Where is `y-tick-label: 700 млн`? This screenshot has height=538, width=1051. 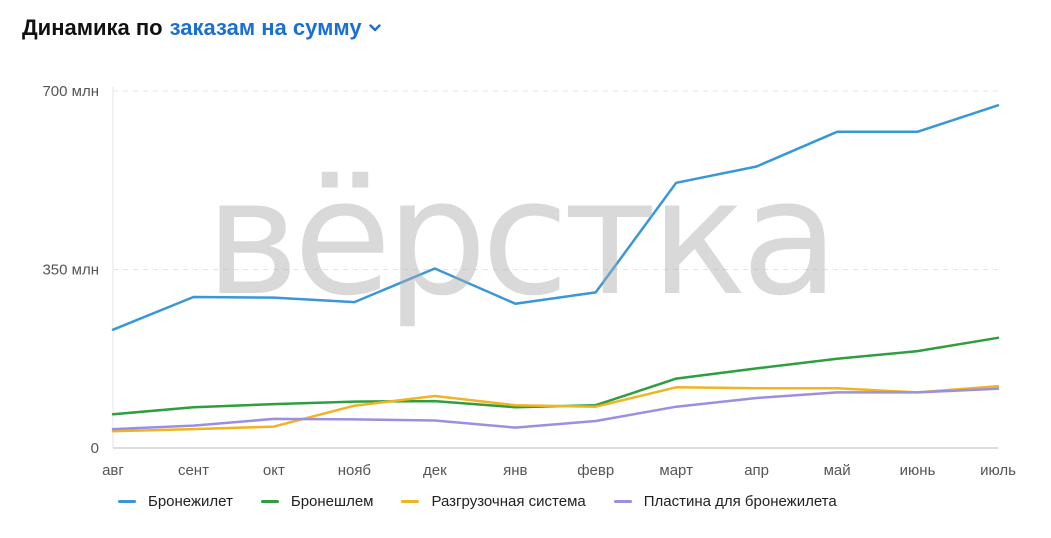 y-tick-label: 700 млн is located at coordinates (70, 91).